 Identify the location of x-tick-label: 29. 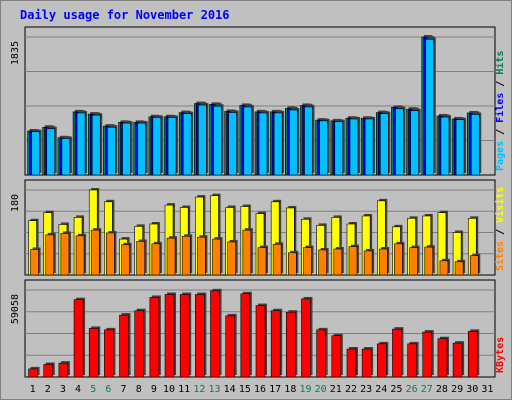
(457, 389).